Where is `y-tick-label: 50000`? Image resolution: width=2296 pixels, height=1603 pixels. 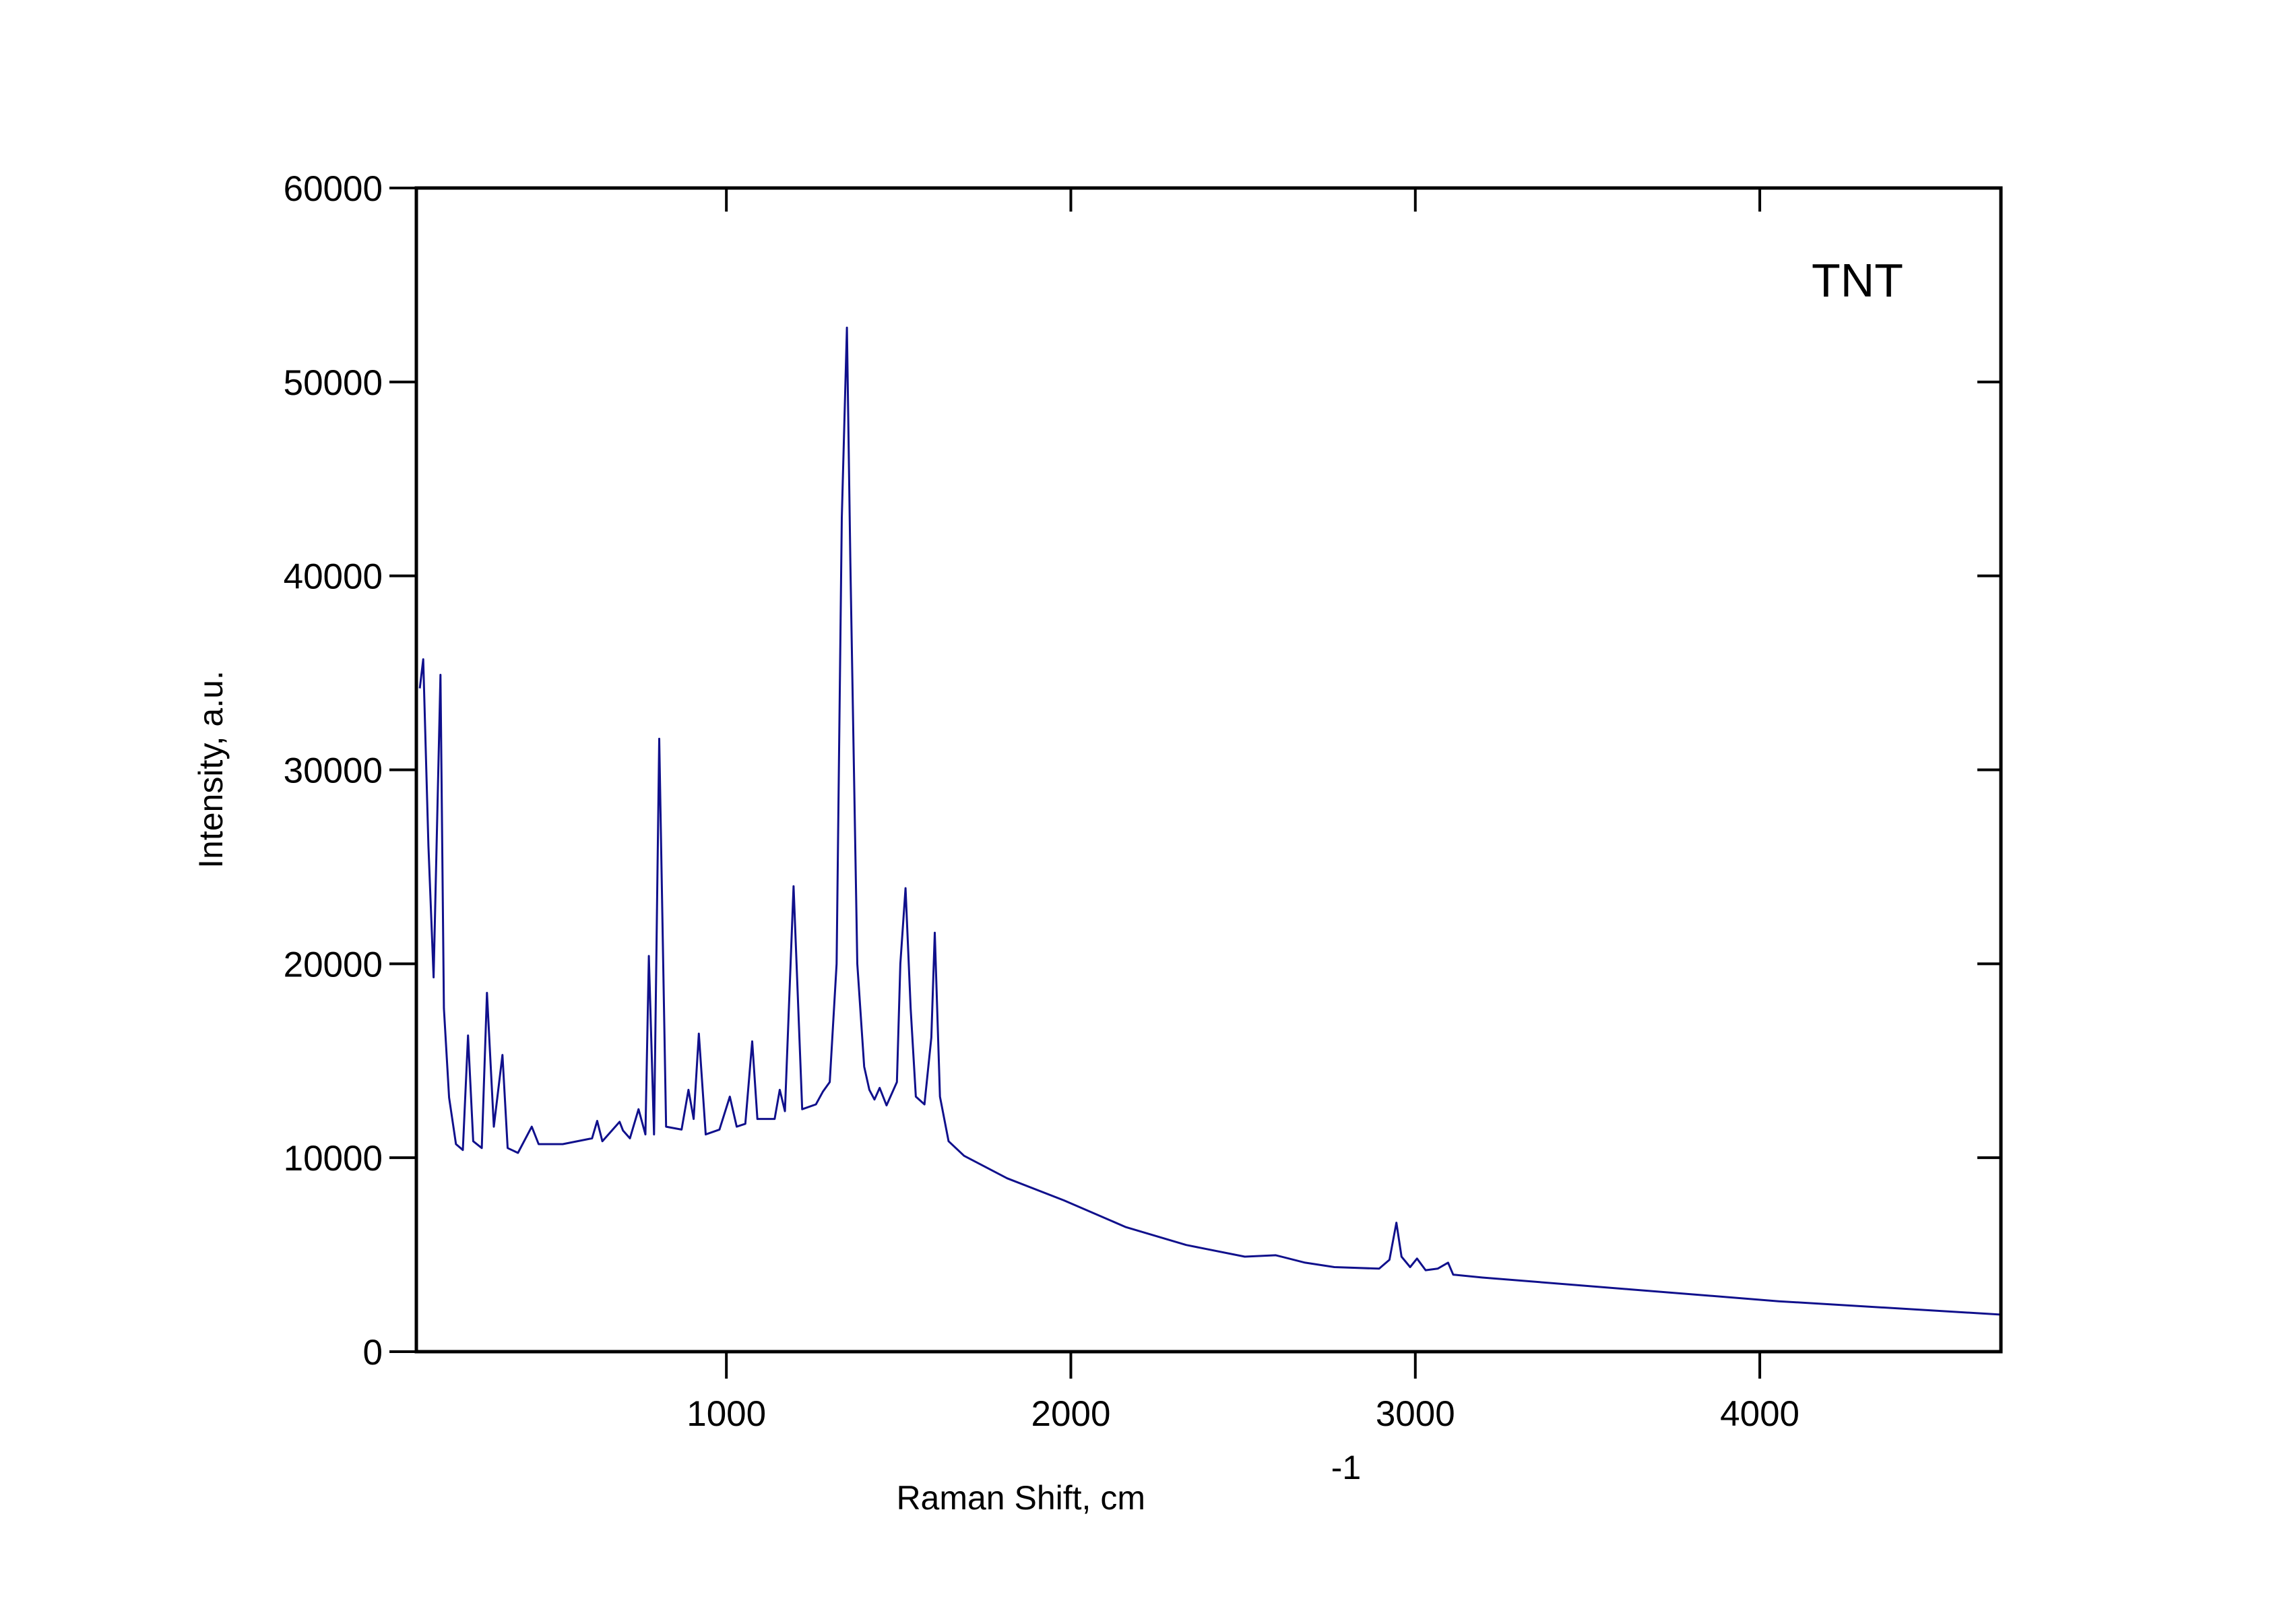
y-tick-label: 50000 is located at coordinates (333, 383).